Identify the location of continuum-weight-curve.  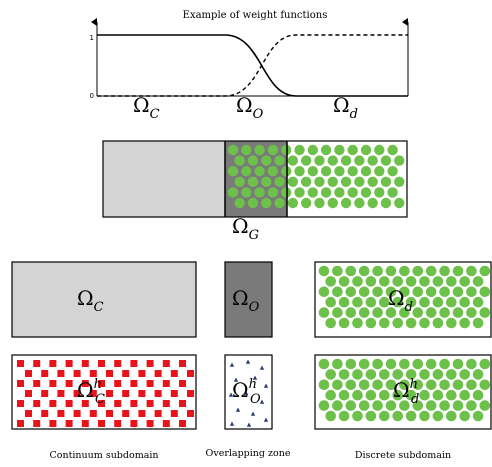
(252, 65).